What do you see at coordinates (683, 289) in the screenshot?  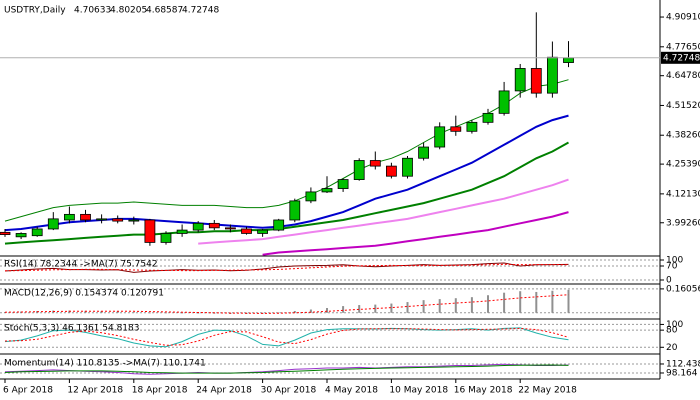 I see `y-tick-label: 0.160561` at bounding box center [683, 289].